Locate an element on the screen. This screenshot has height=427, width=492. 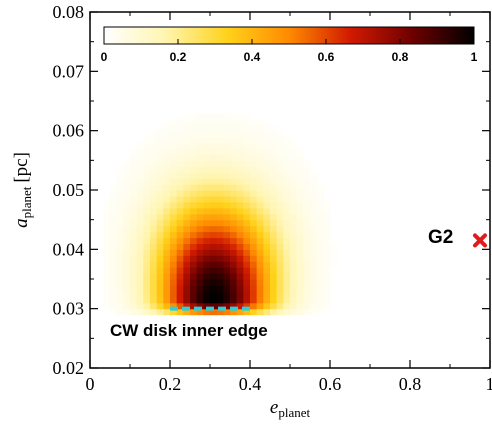
colorbar is located at coordinates (289, 35).